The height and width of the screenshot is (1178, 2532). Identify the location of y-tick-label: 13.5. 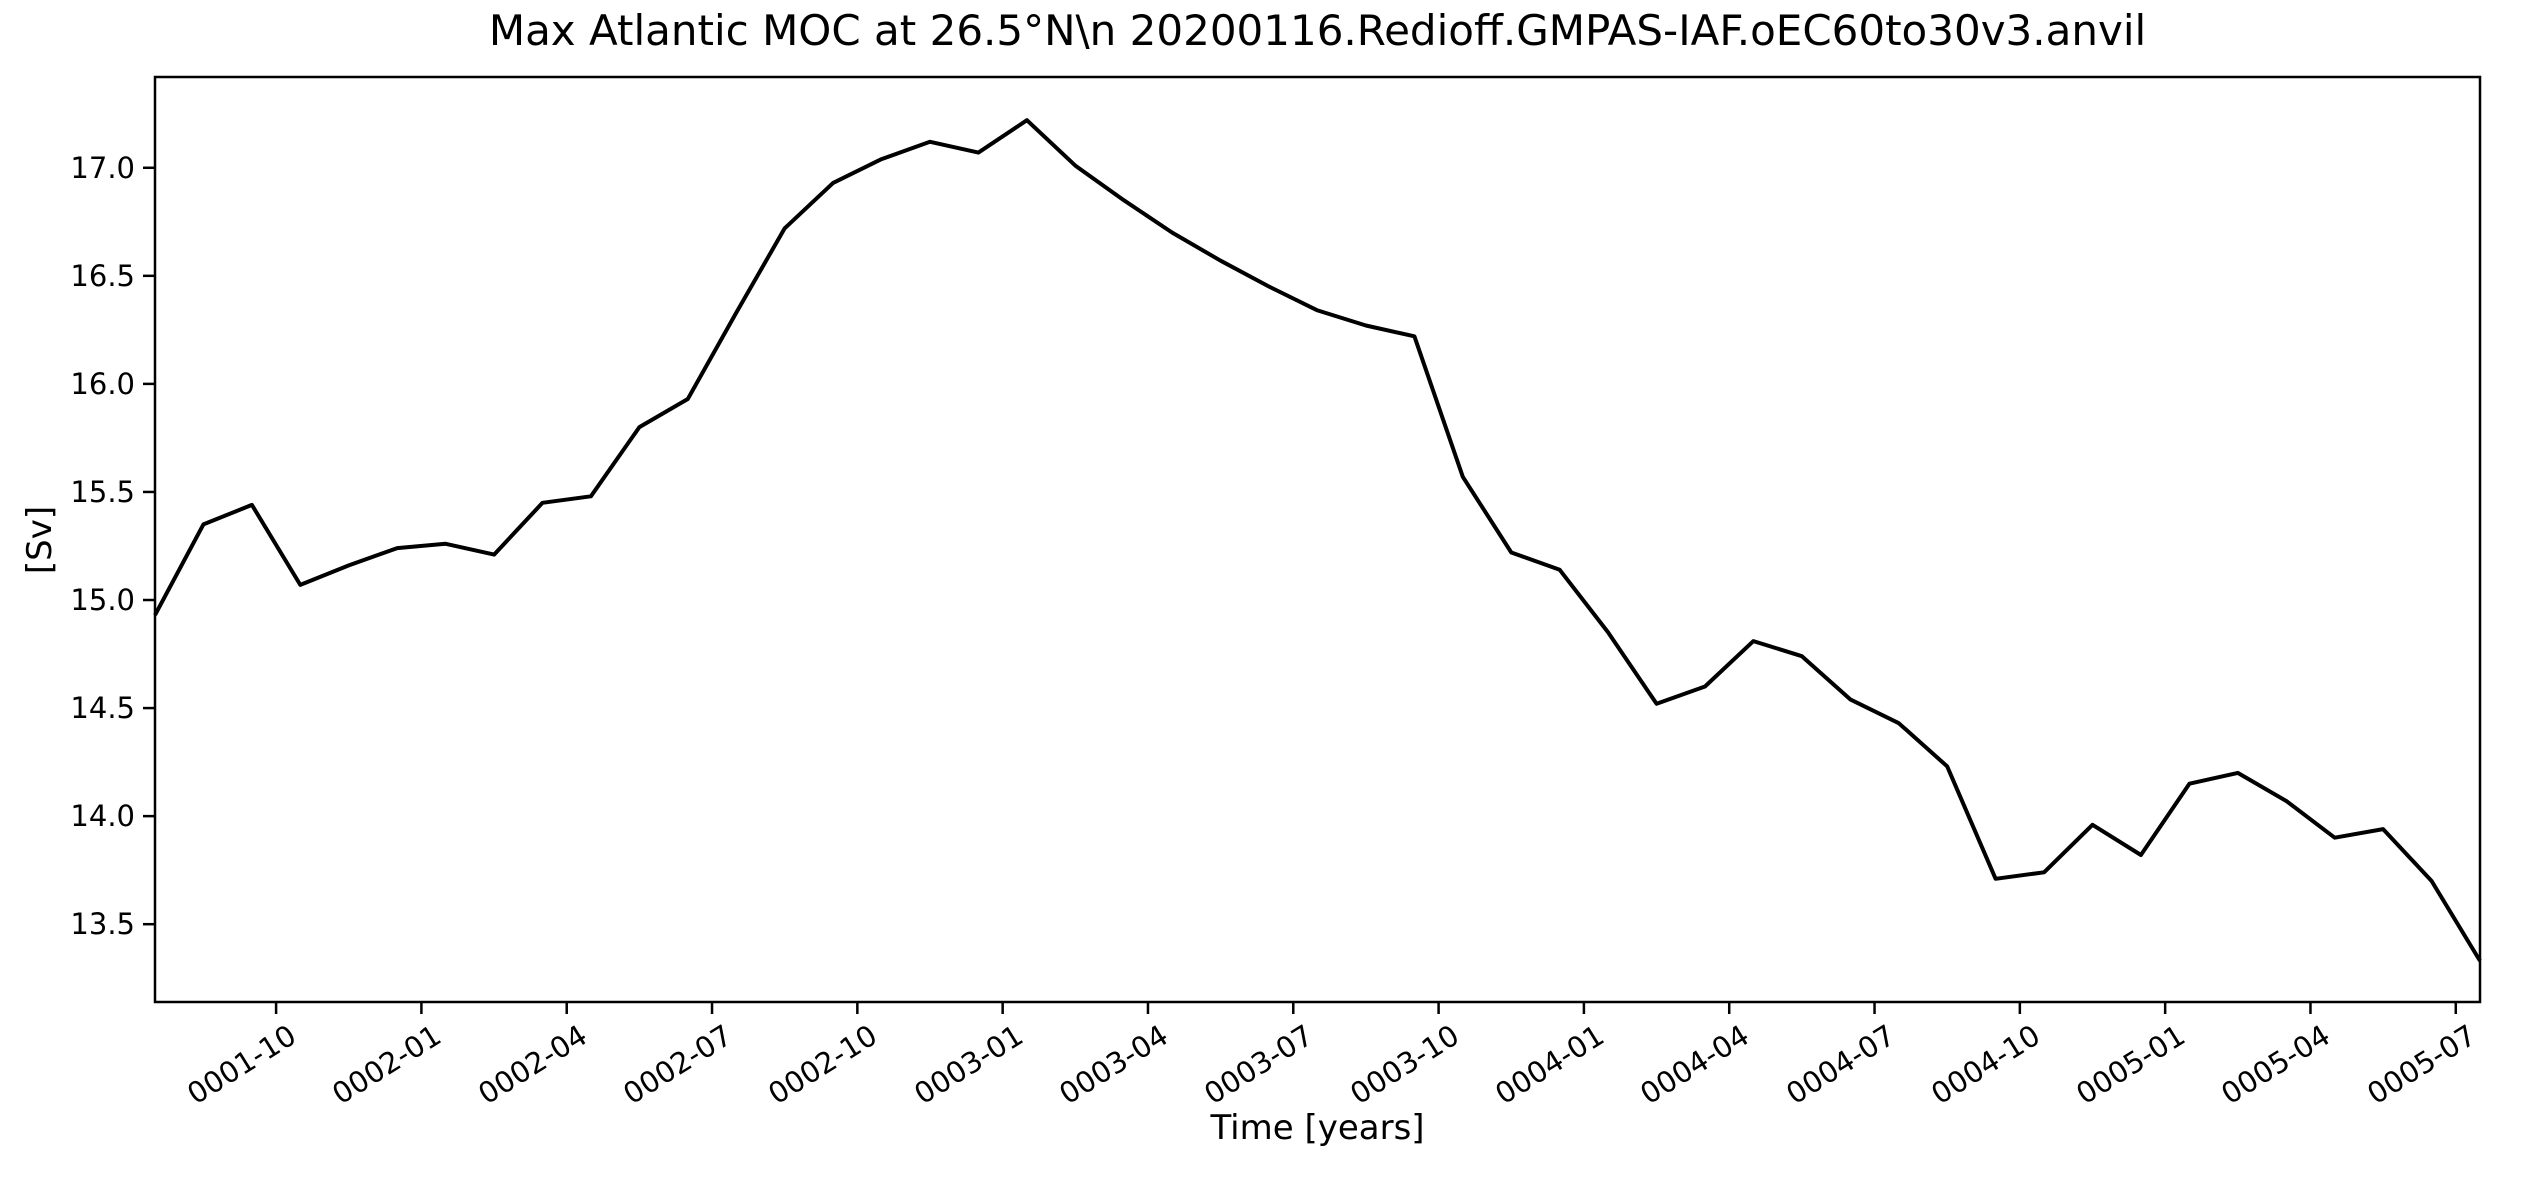
(102, 924).